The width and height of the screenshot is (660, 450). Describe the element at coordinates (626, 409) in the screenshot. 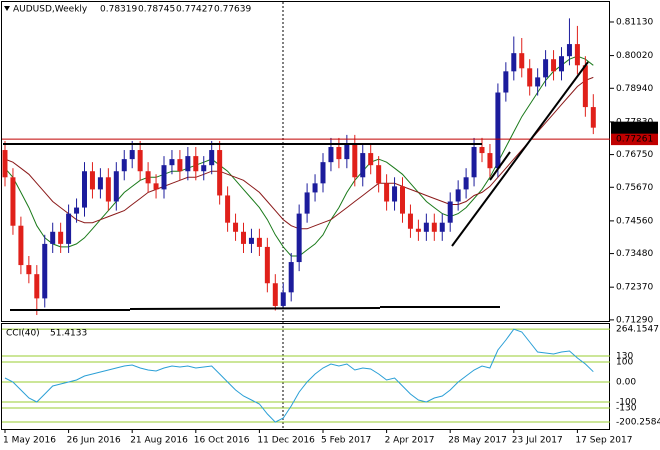

I see `y-tick-label: -130` at that location.